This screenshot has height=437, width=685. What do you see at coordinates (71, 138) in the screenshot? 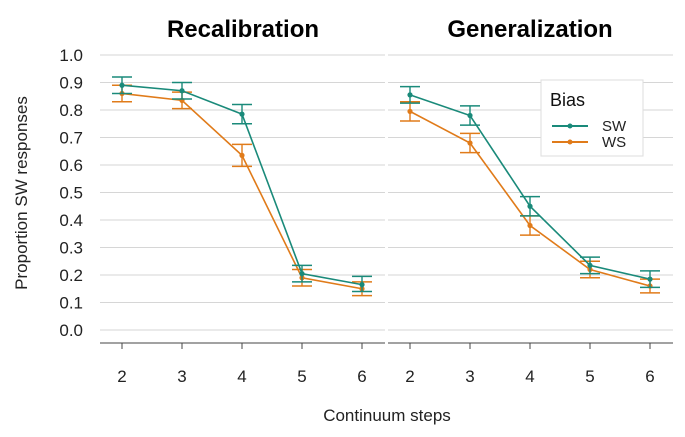
I see `y-tick-label-0.7: 0.7` at bounding box center [71, 138].